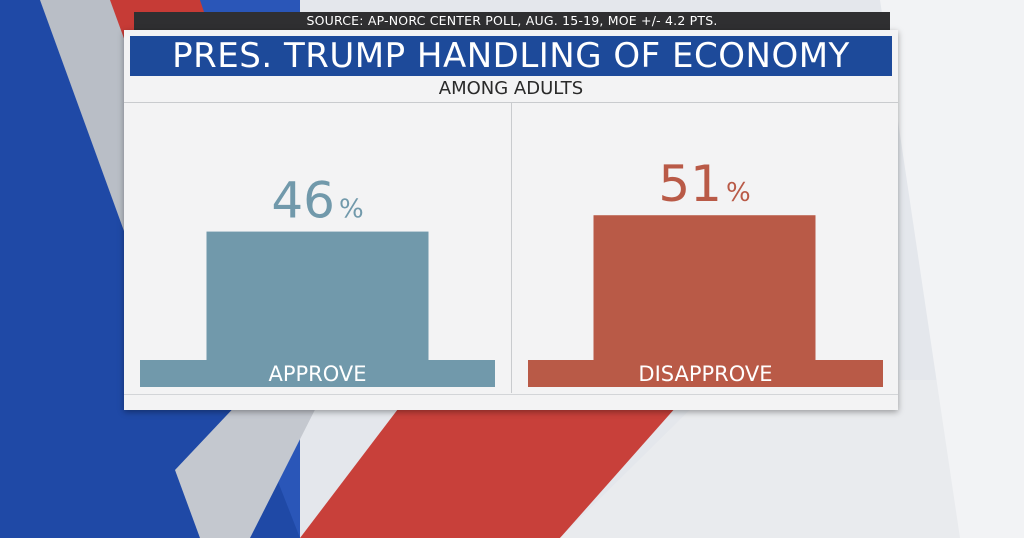  I want to click on category-labels: APPROVE DISAPPROVE, so click(511, 373).